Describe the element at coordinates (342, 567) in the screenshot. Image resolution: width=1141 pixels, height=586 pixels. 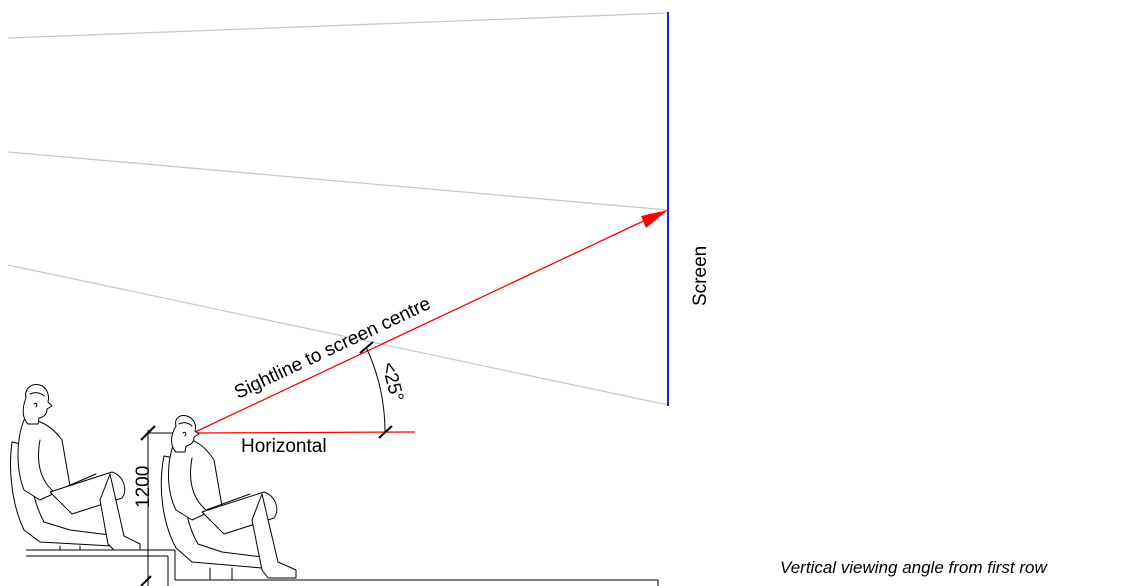
I see `floor-tiers` at that location.